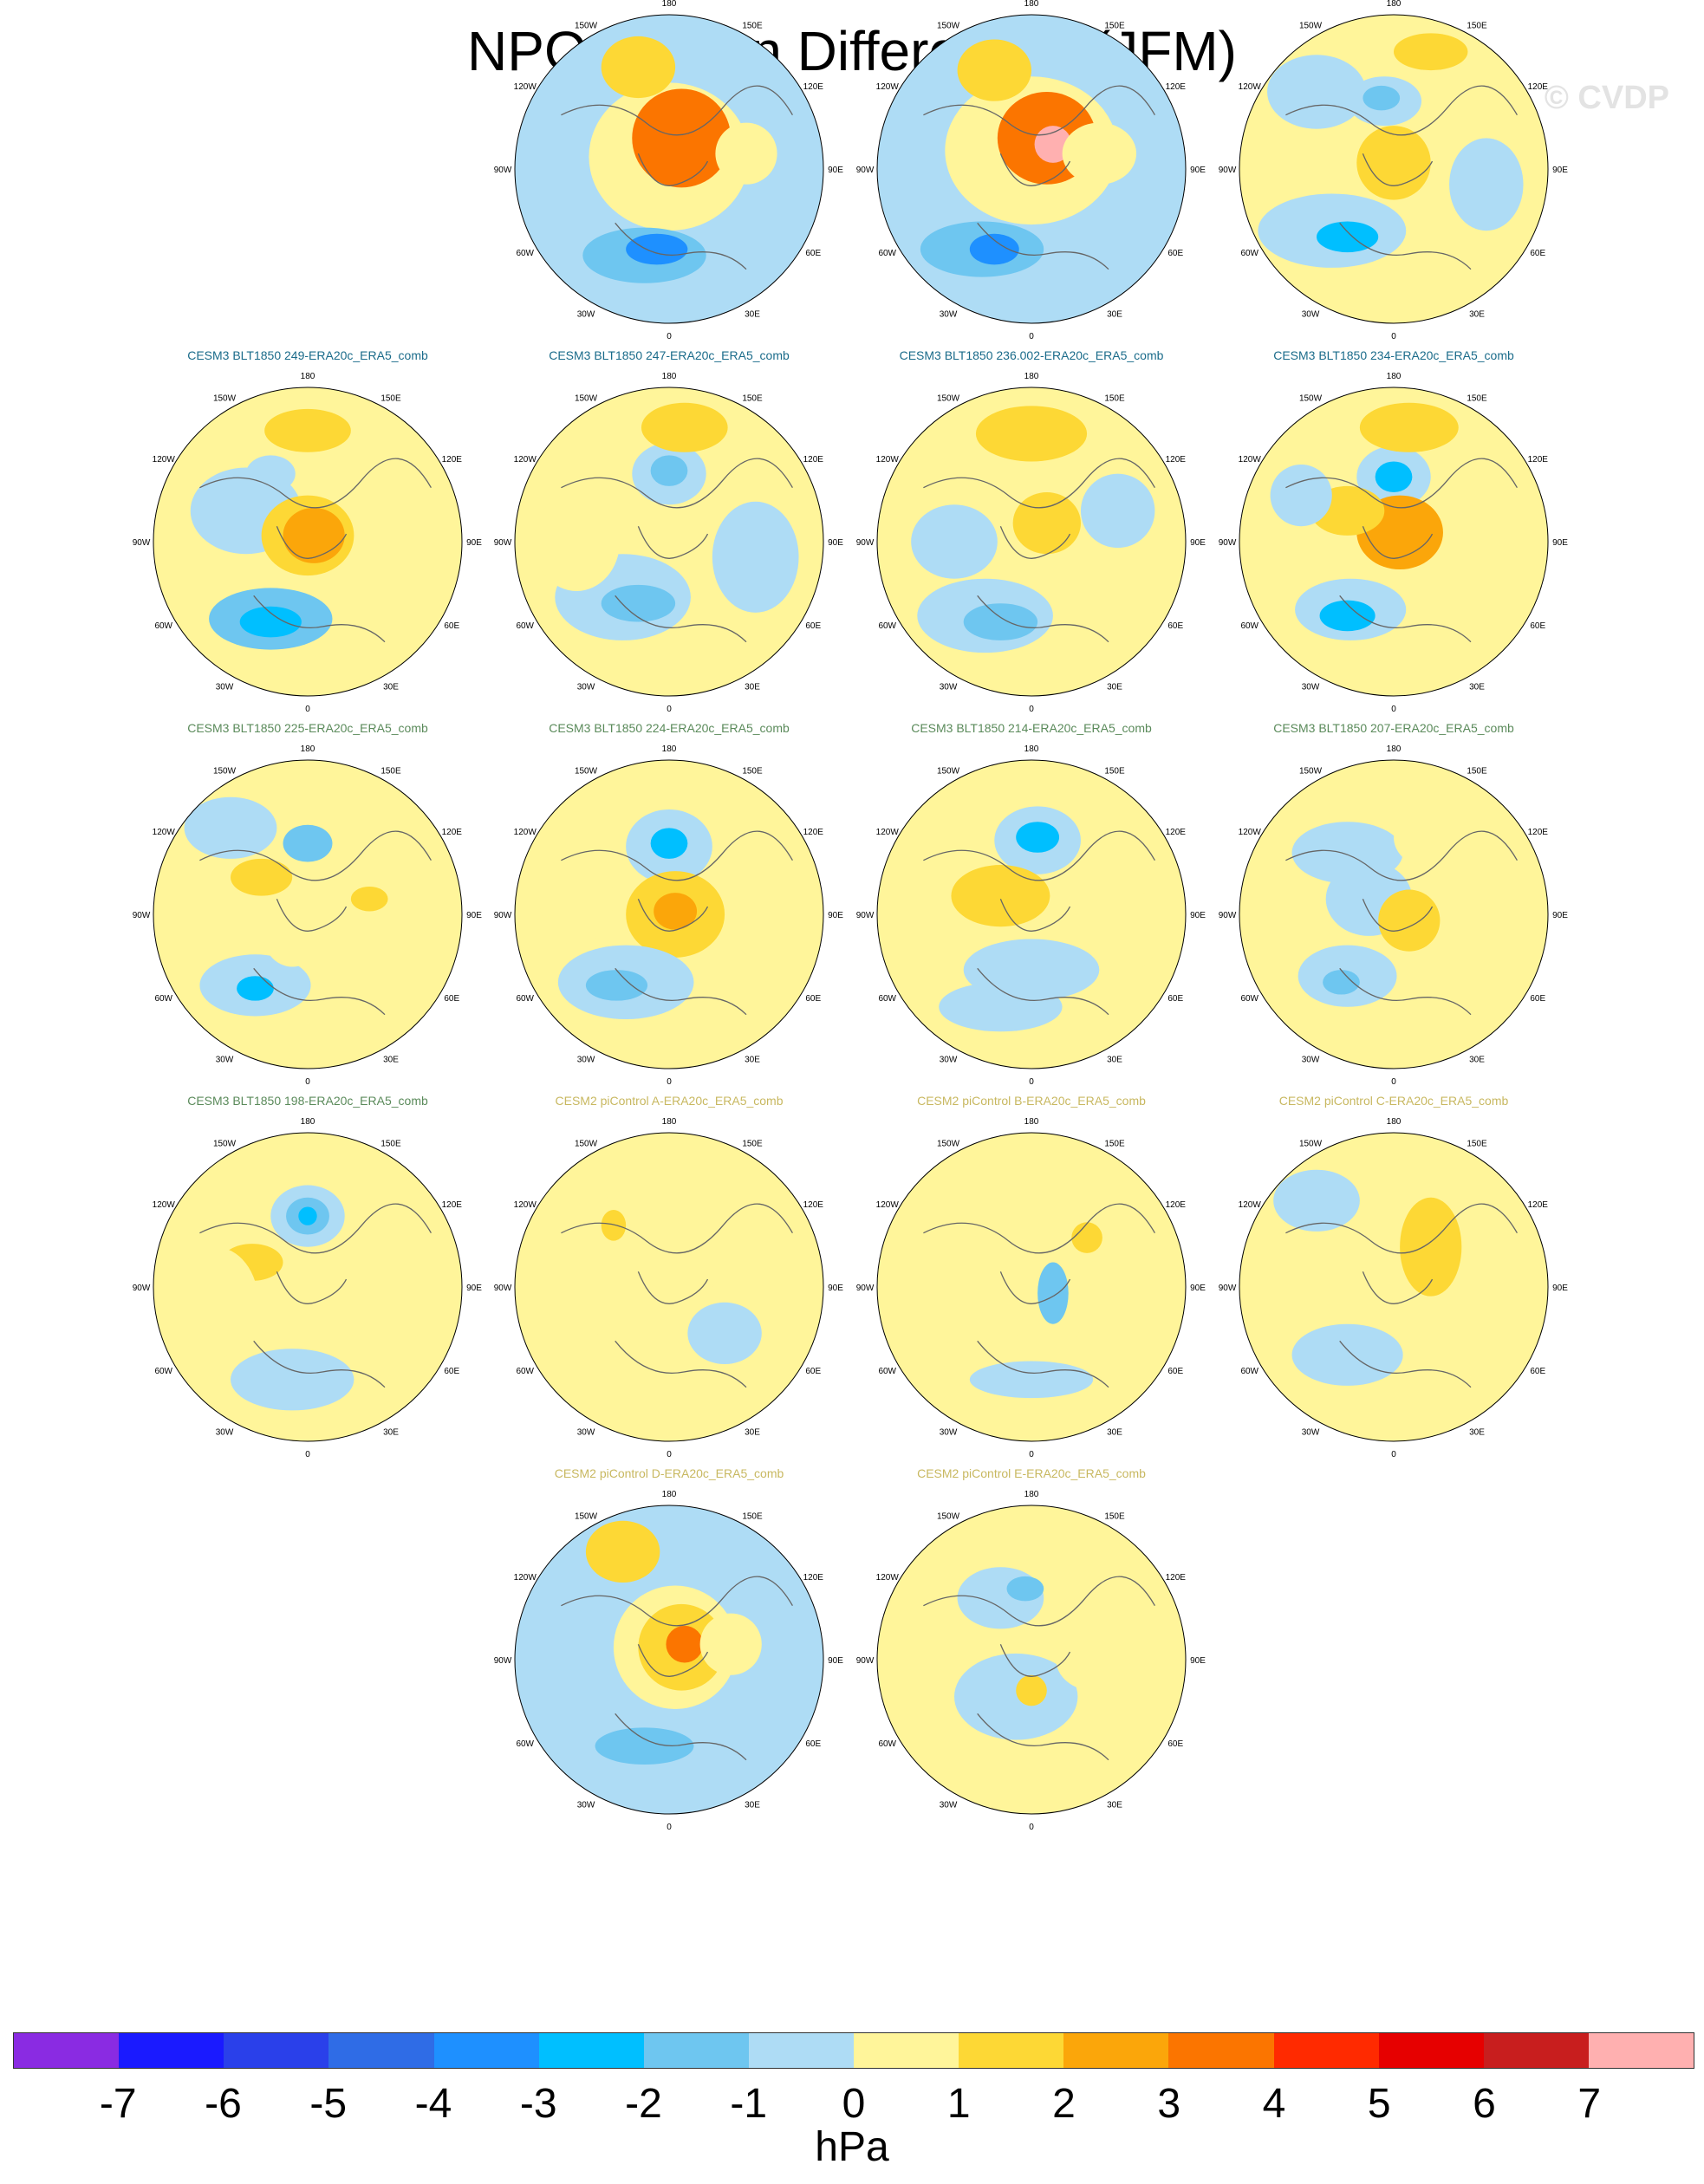 Image resolution: width=1704 pixels, height=2184 pixels. I want to click on panel-title: CESM3 BLT1850 207-ERA20c_ERA5_comb, so click(1393, 728).